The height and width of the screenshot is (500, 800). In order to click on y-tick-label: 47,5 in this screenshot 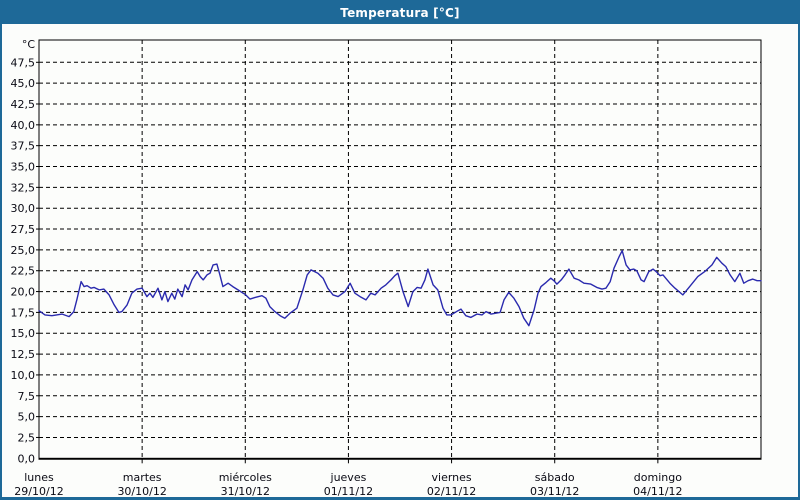, I will do `click(23, 62)`.